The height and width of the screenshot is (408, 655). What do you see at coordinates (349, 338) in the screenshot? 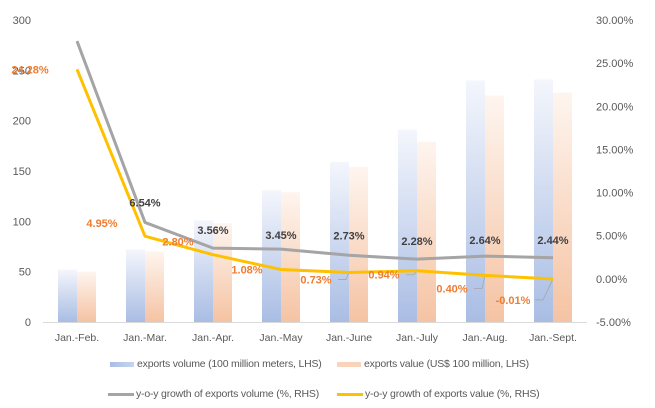
I see `x-tick-label-jan-june: Jan.-June` at bounding box center [349, 338].